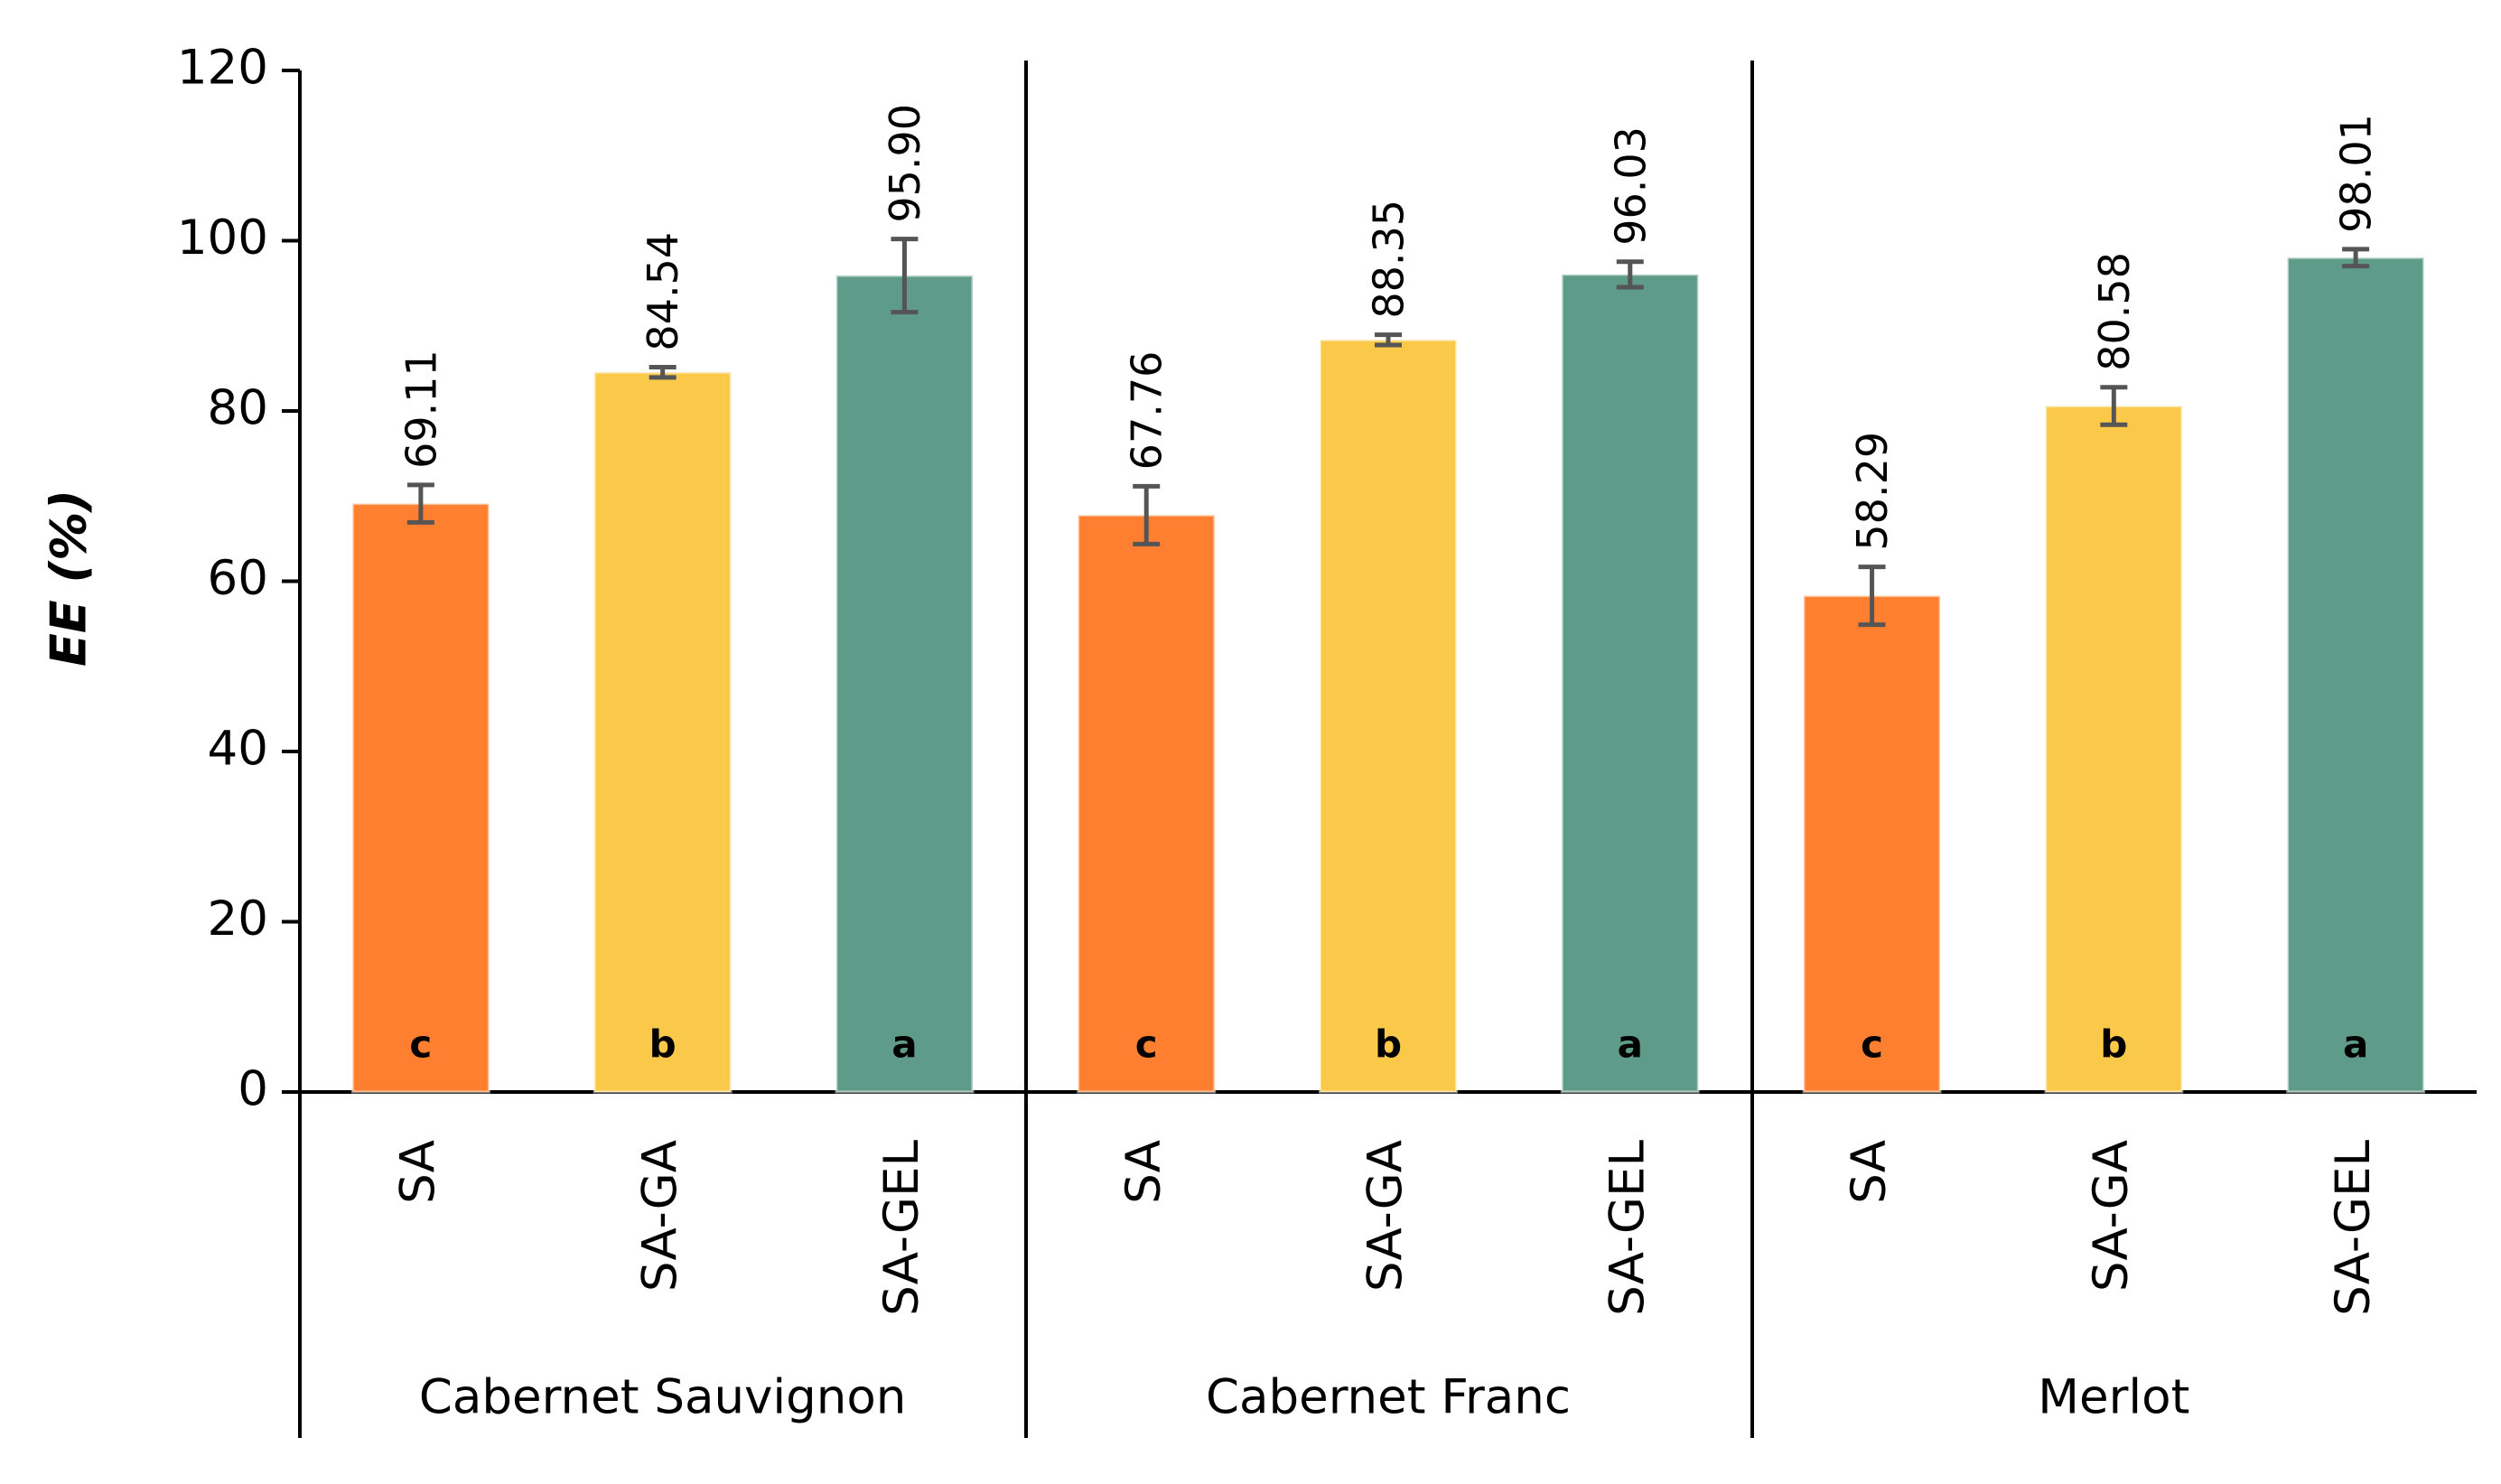 This screenshot has width=2501, height=1484. I want to click on value-label: 80.58, so click(2114, 311).